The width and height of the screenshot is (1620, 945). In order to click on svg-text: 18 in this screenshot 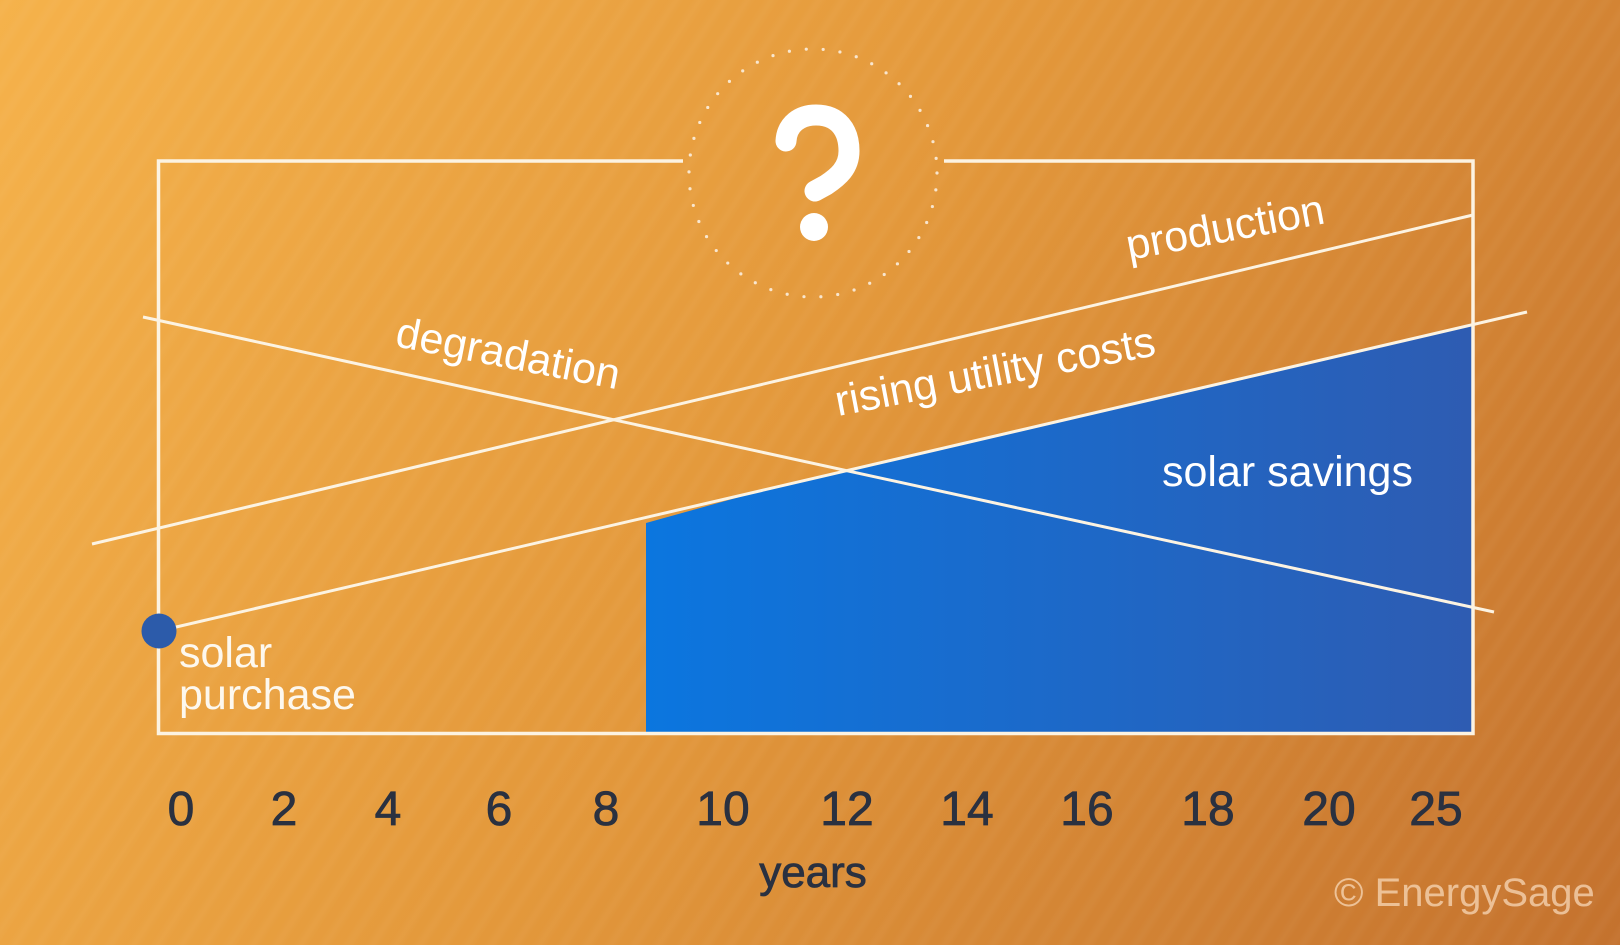, I will do `click(1207, 809)`.